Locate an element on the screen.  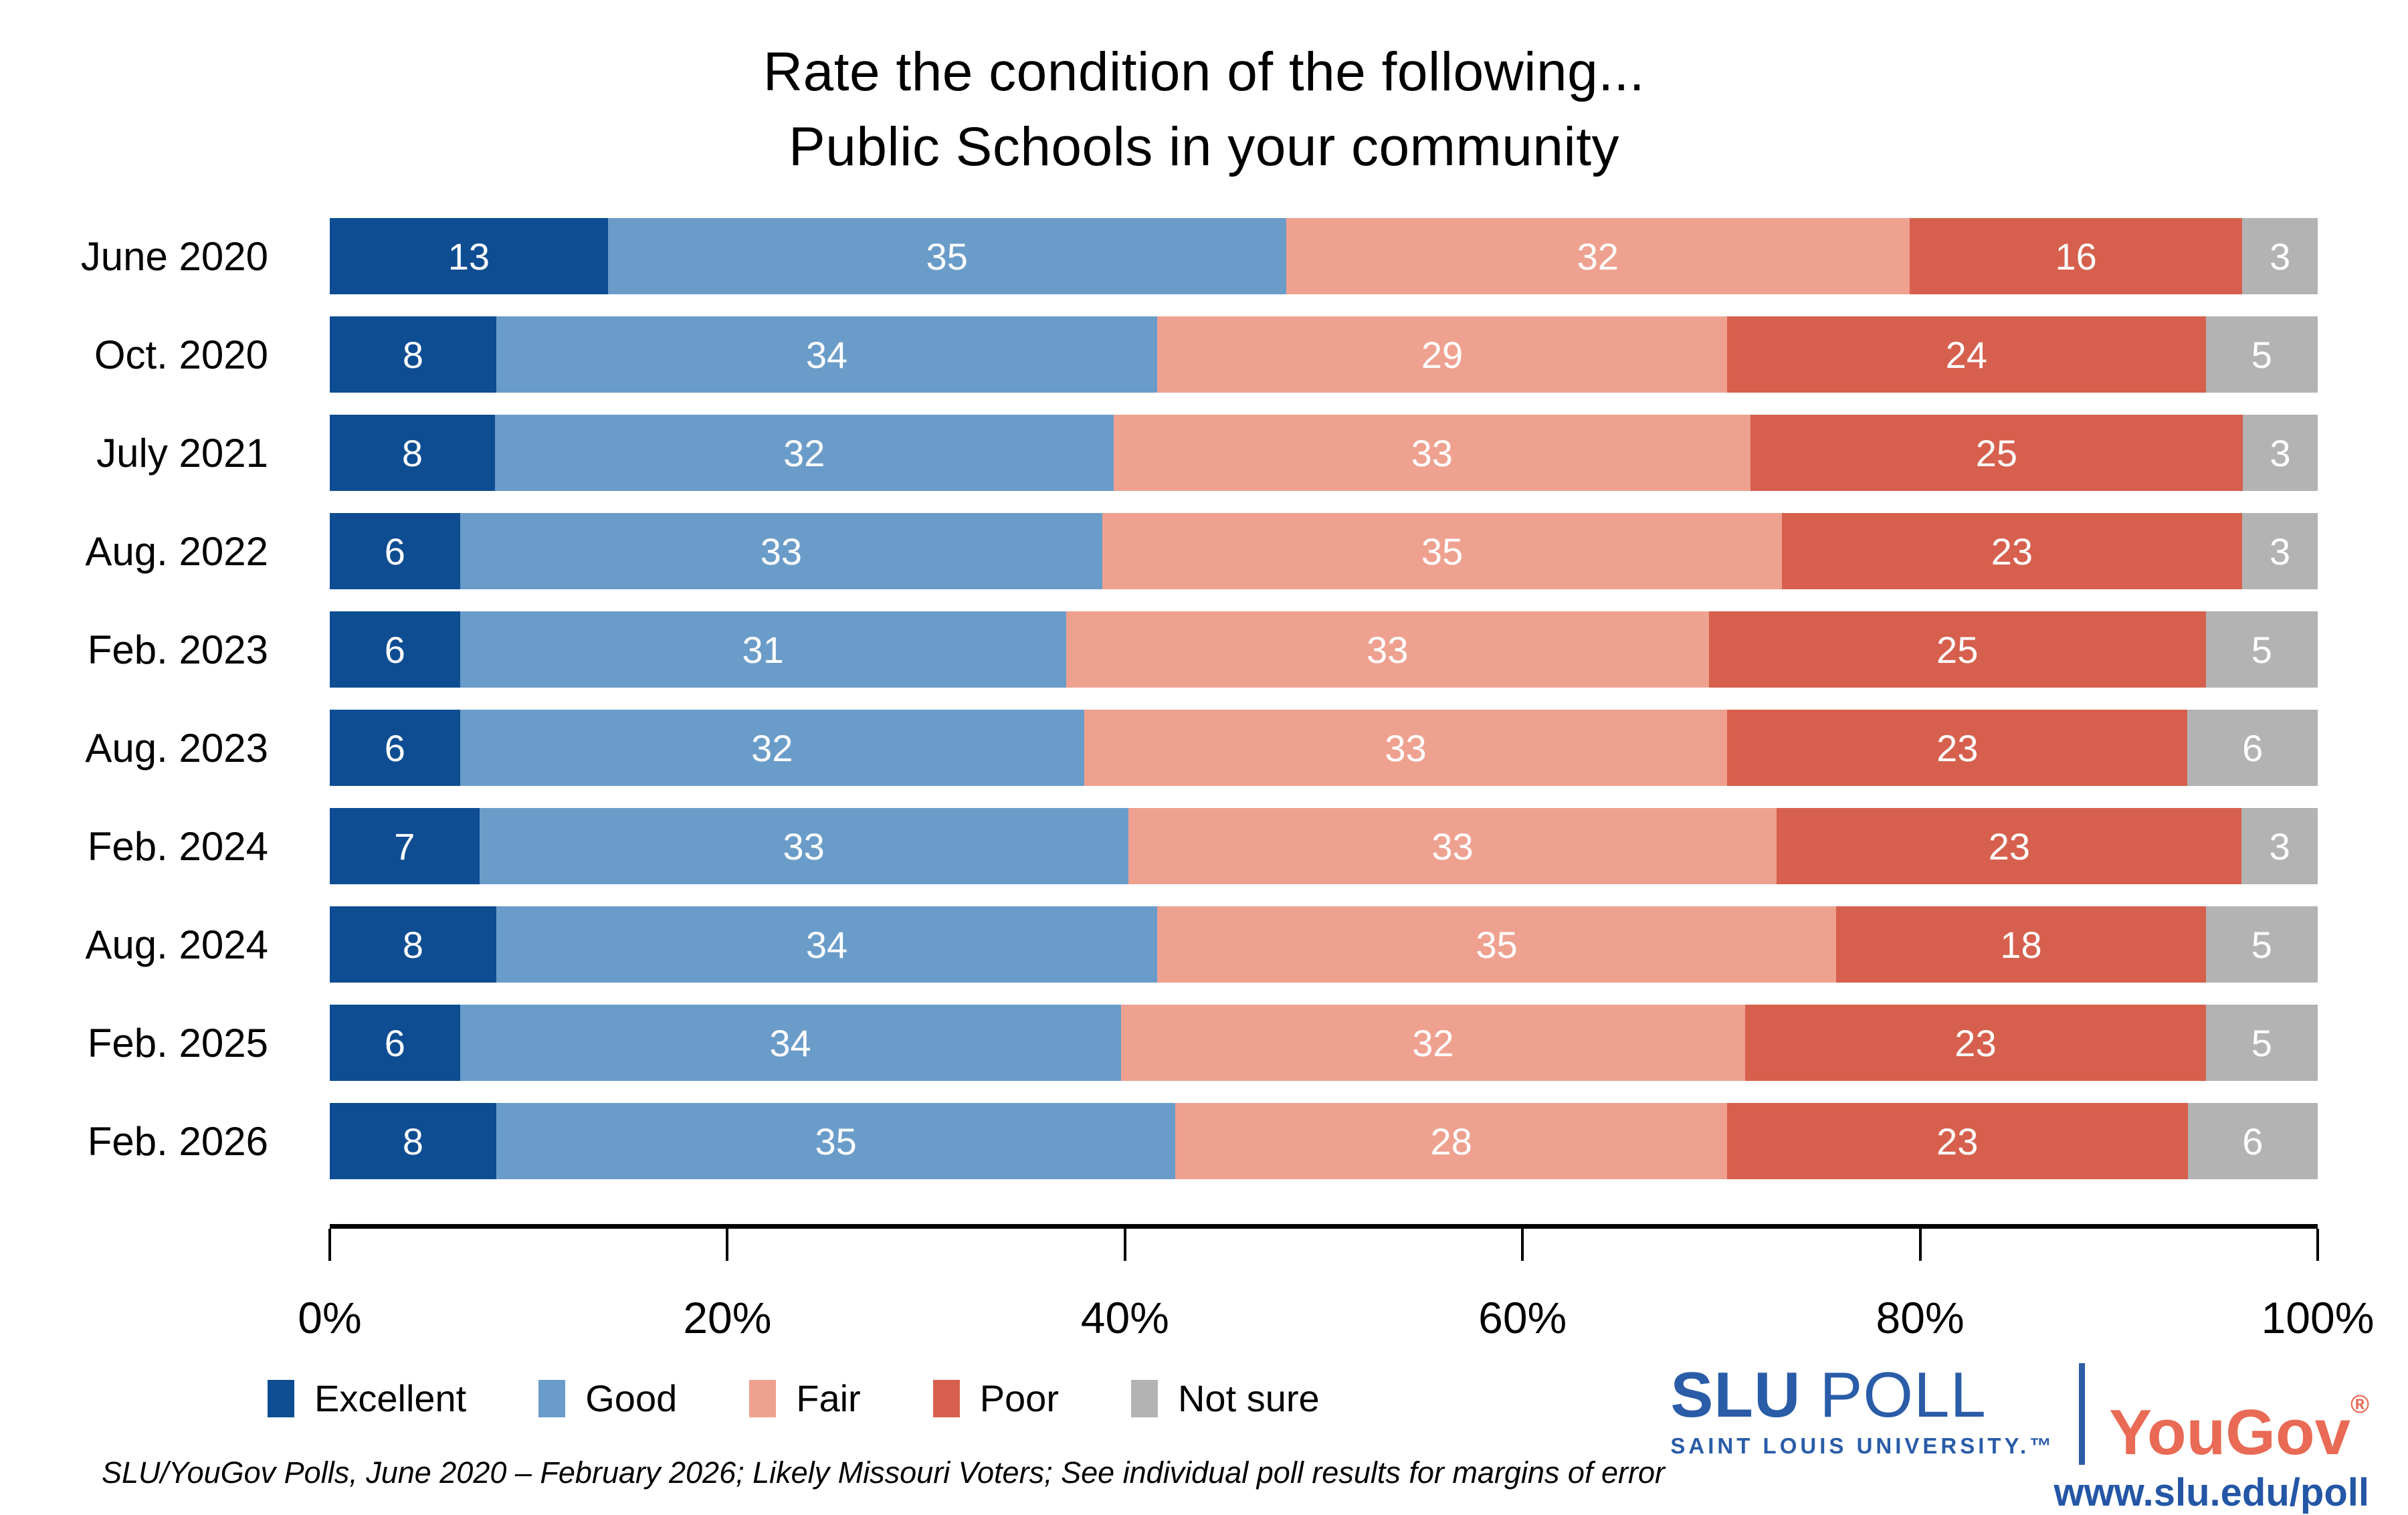
bar-row: June 2020 13 35 32 16 3 is located at coordinates (1204, 256).